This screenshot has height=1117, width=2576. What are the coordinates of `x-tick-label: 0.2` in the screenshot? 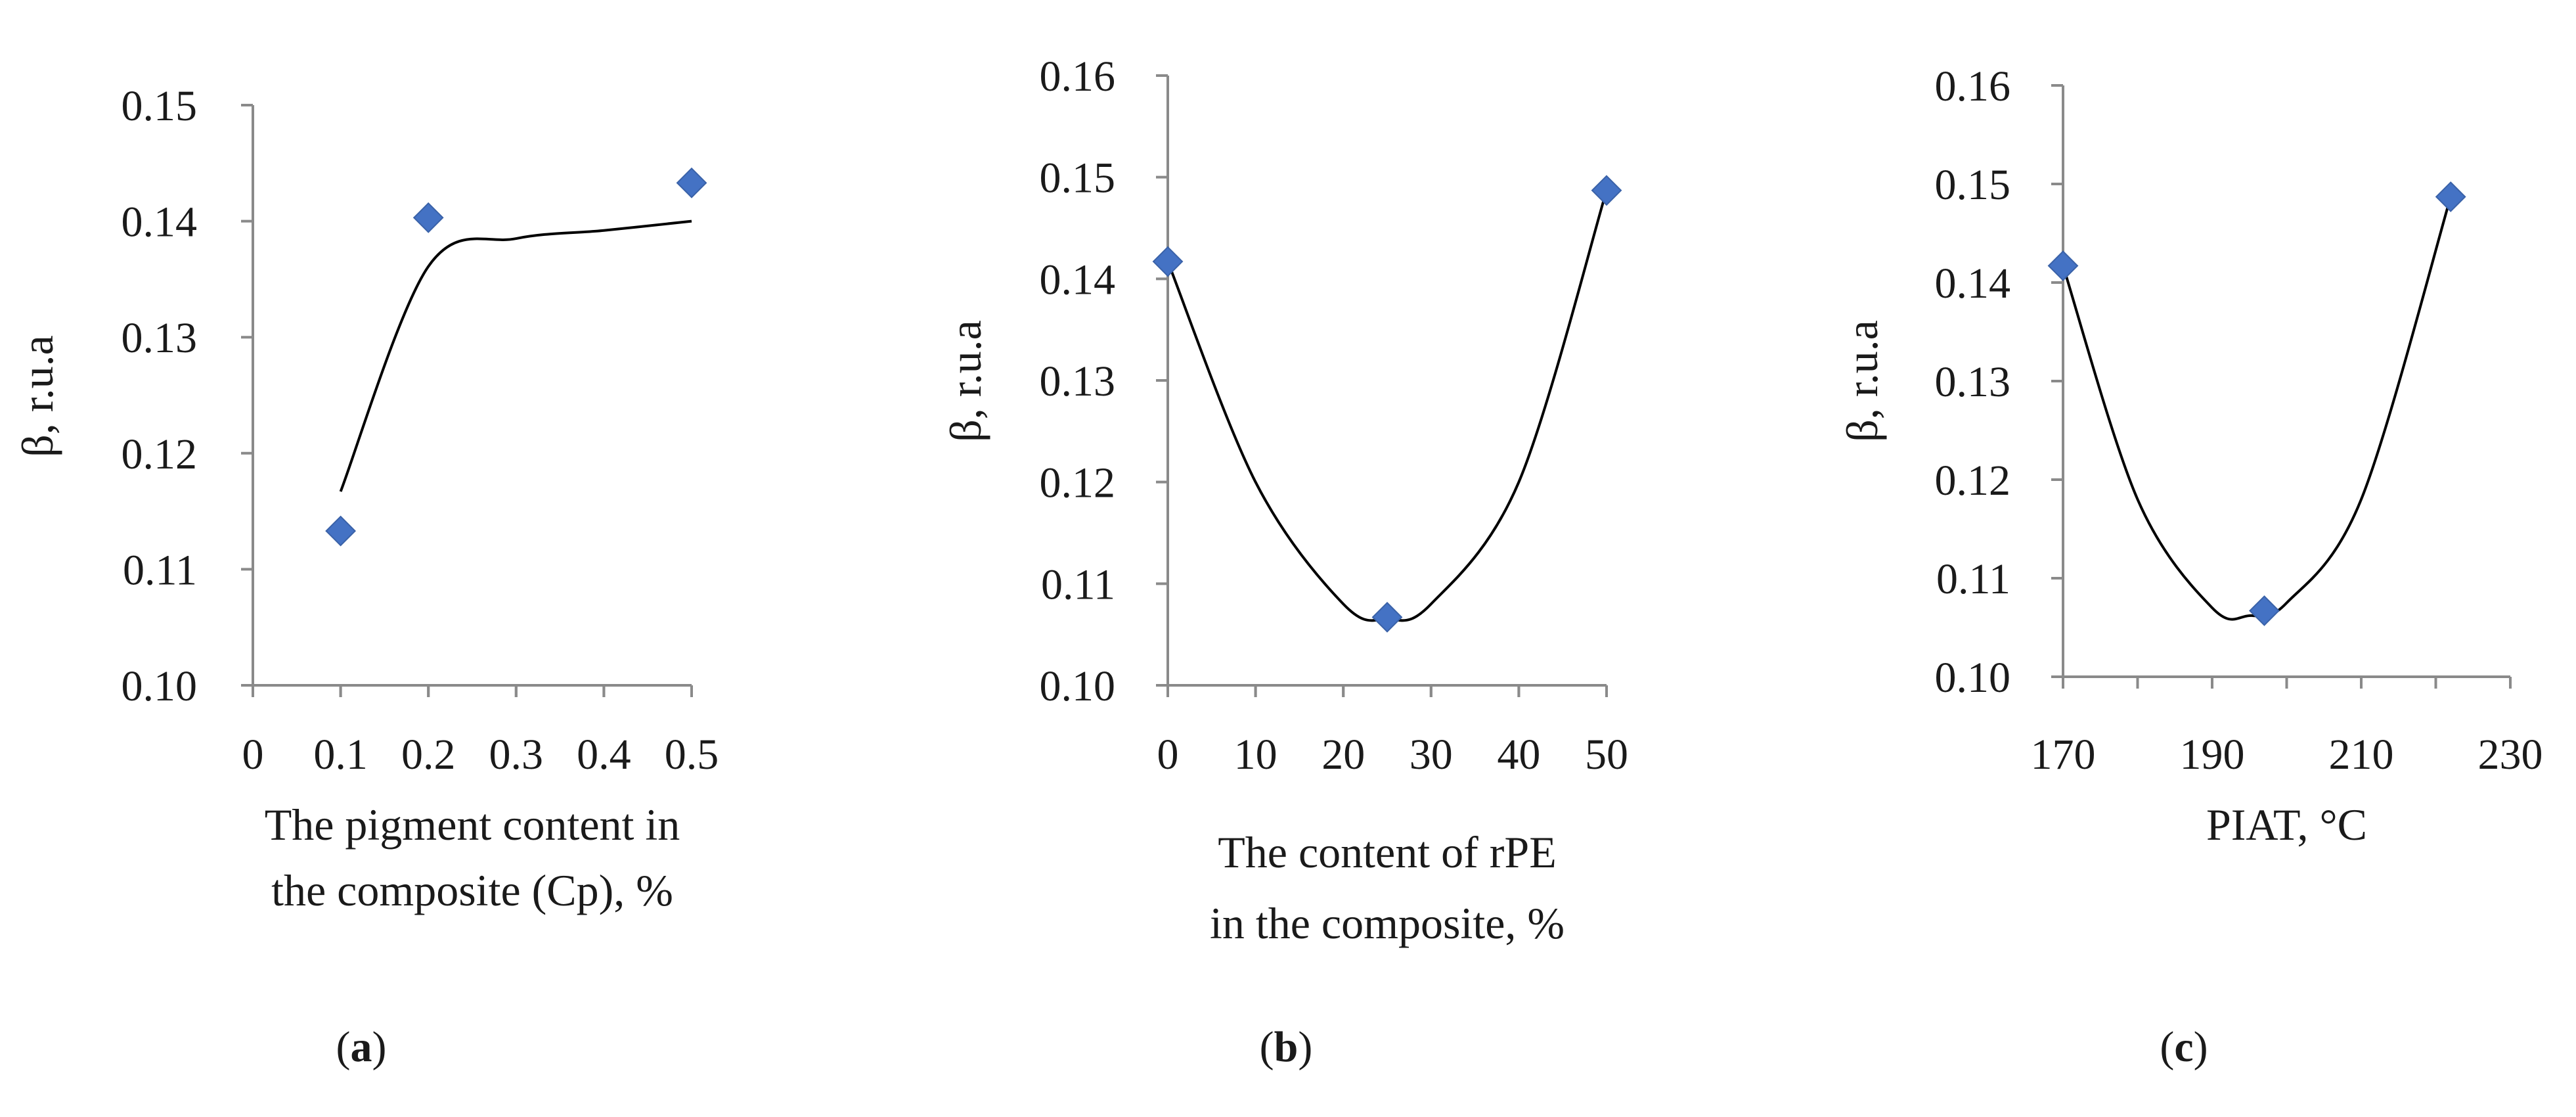 It's located at (429, 755).